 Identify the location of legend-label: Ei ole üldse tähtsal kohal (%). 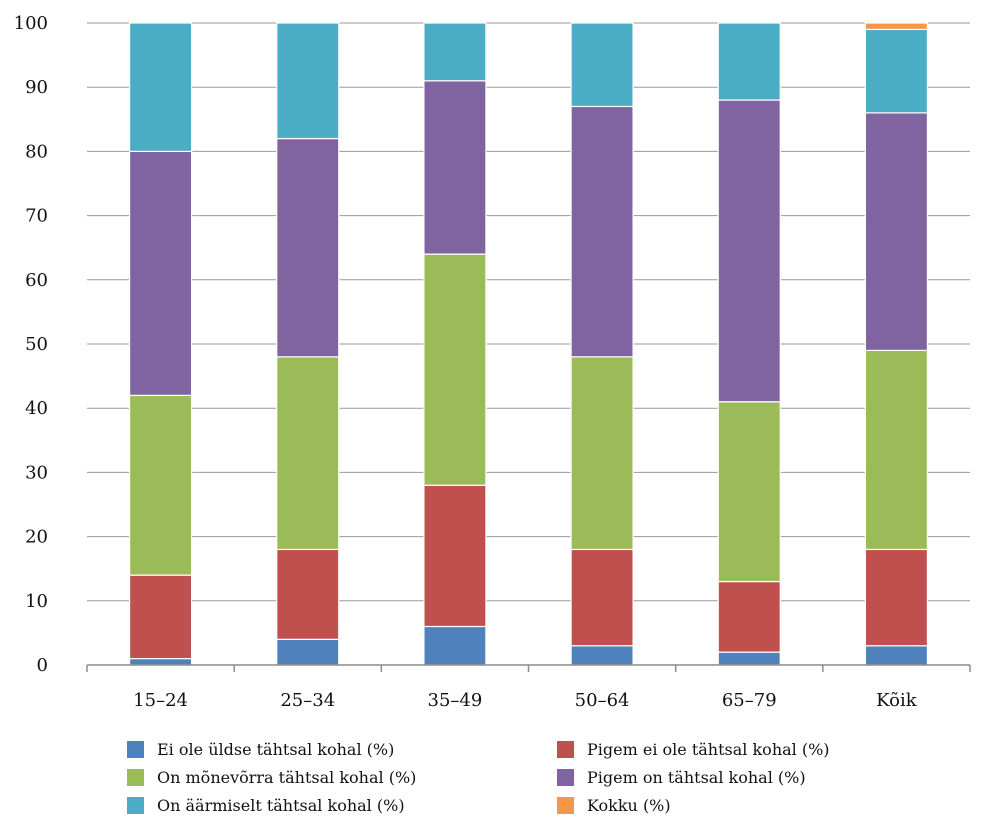
(276, 749).